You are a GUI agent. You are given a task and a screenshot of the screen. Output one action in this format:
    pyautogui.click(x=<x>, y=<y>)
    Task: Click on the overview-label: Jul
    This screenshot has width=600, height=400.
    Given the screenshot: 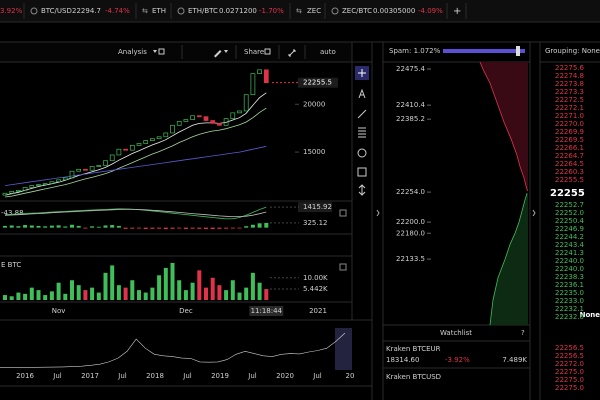 What is the action you would take?
    pyautogui.click(x=252, y=376)
    